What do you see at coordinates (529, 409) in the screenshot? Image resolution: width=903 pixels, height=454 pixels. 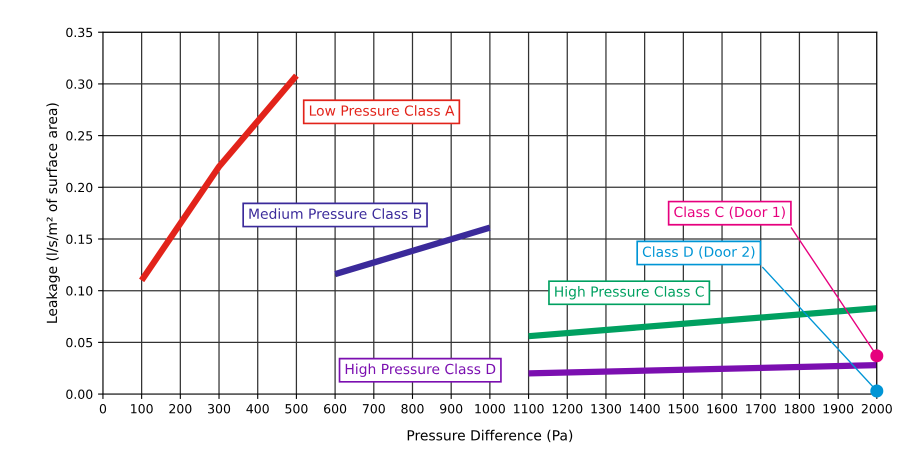 I see `x-tick-label: 1100` at bounding box center [529, 409].